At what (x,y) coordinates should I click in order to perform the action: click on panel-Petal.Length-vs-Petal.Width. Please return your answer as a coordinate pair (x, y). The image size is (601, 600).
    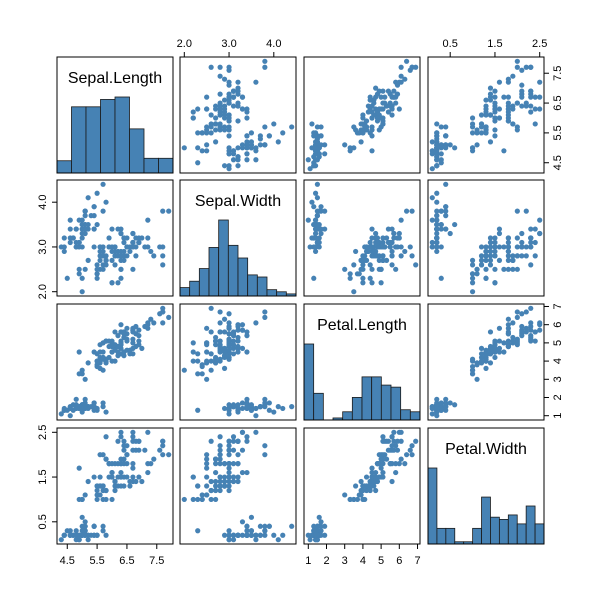
    Looking at the image, I should click on (486, 362).